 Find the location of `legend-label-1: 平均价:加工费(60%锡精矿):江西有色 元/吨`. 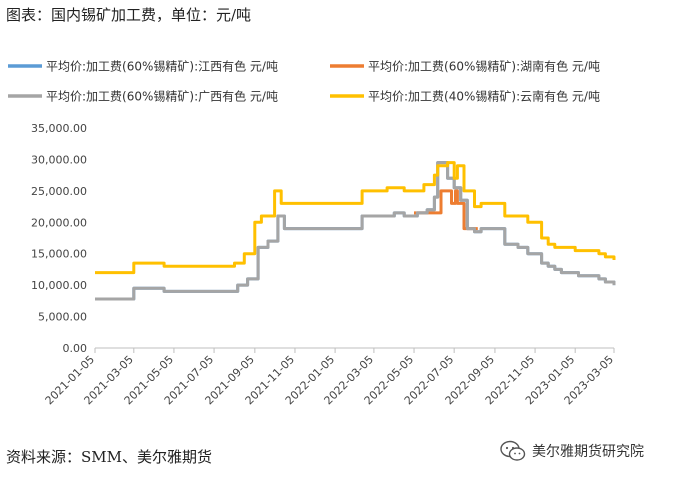

legend-label-1: 平均价:加工费(60%锡精矿):江西有色 元/吨 is located at coordinates (162, 66).